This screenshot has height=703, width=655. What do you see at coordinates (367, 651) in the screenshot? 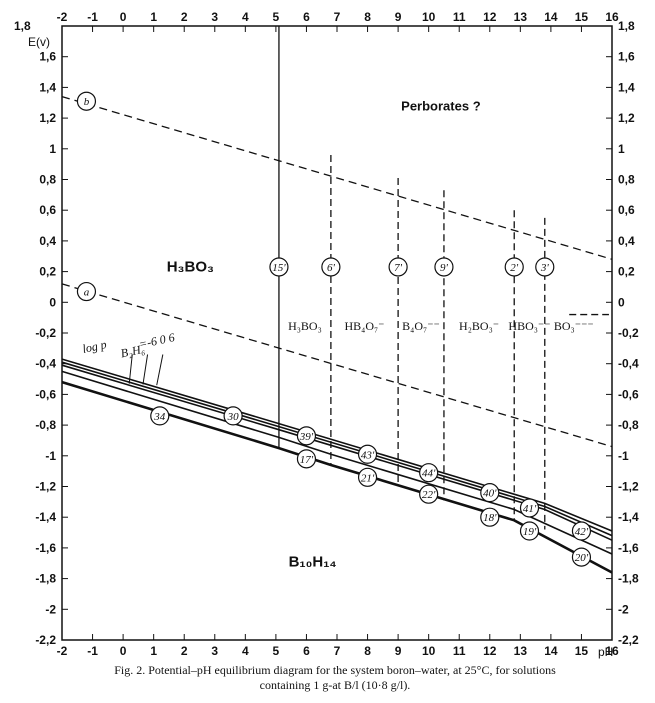
I see `x-tick-label-bottom: 8` at bounding box center [367, 651].